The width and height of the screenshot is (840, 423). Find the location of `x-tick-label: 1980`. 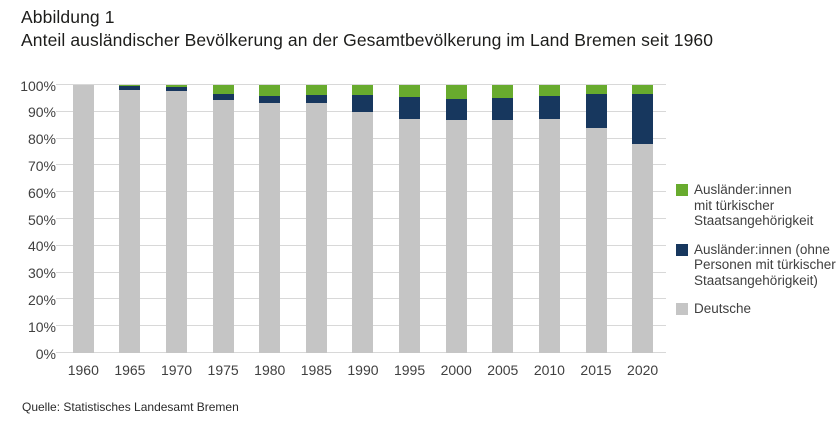

x-tick-label: 1980 is located at coordinates (270, 370).